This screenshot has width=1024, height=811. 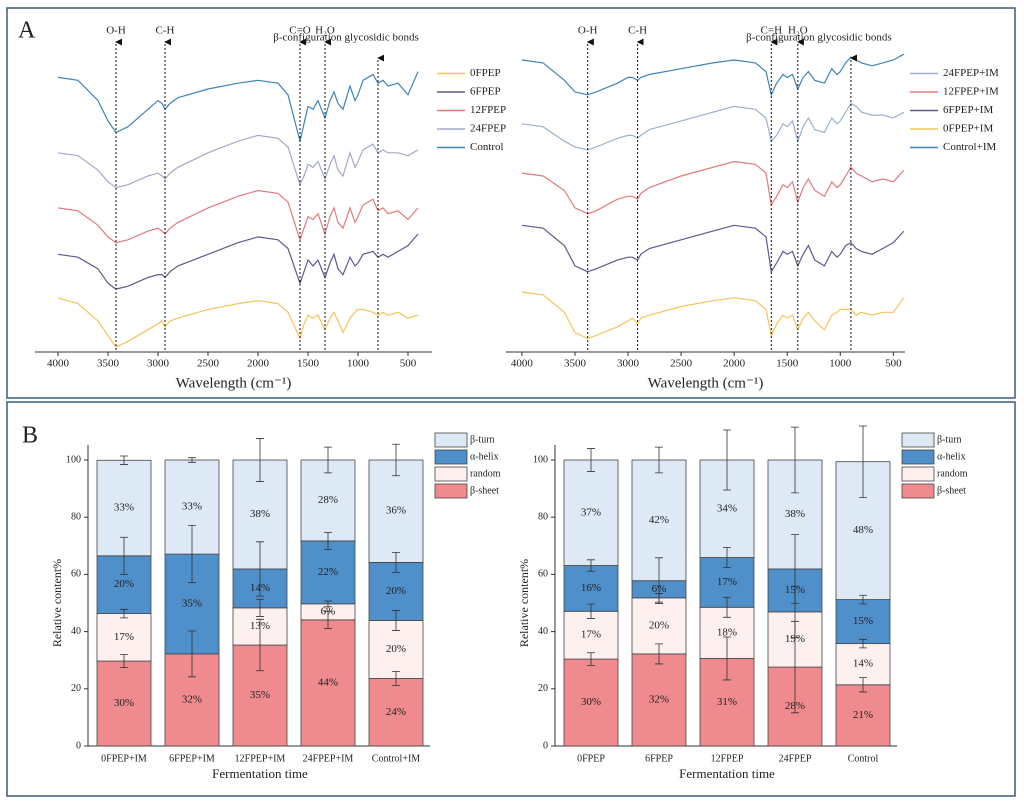 What do you see at coordinates (727, 758) in the screenshot?
I see `x-tick-label: 12FPEP` at bounding box center [727, 758].